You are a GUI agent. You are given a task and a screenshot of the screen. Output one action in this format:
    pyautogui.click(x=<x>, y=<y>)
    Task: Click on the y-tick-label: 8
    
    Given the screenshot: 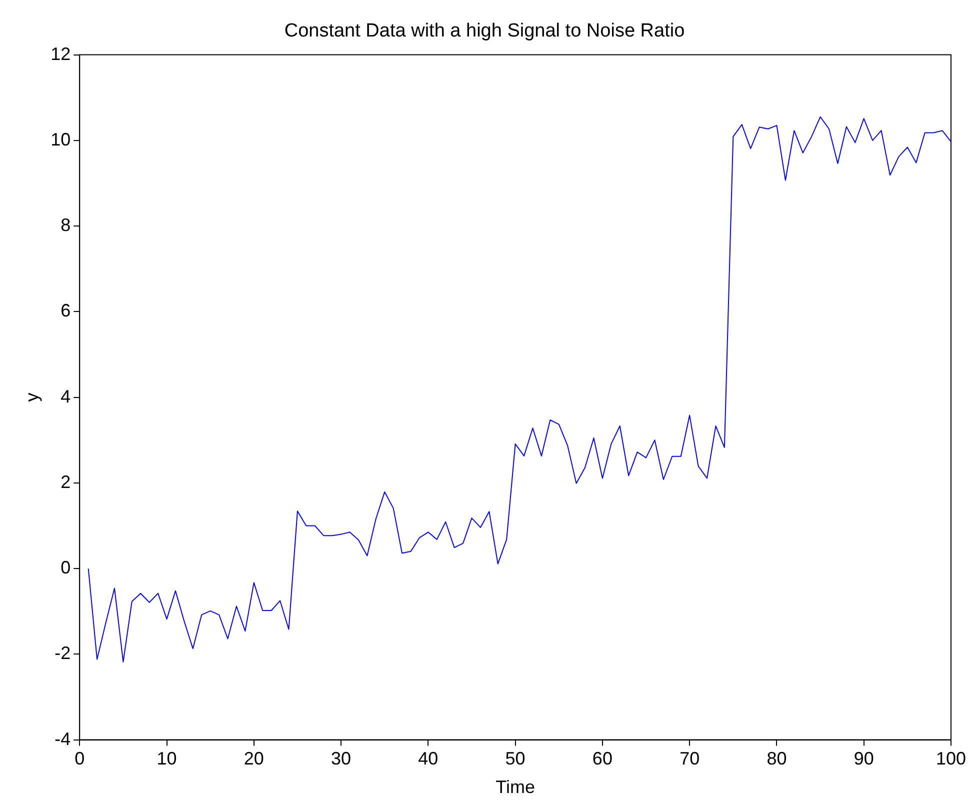 What is the action you would take?
    pyautogui.click(x=65, y=225)
    